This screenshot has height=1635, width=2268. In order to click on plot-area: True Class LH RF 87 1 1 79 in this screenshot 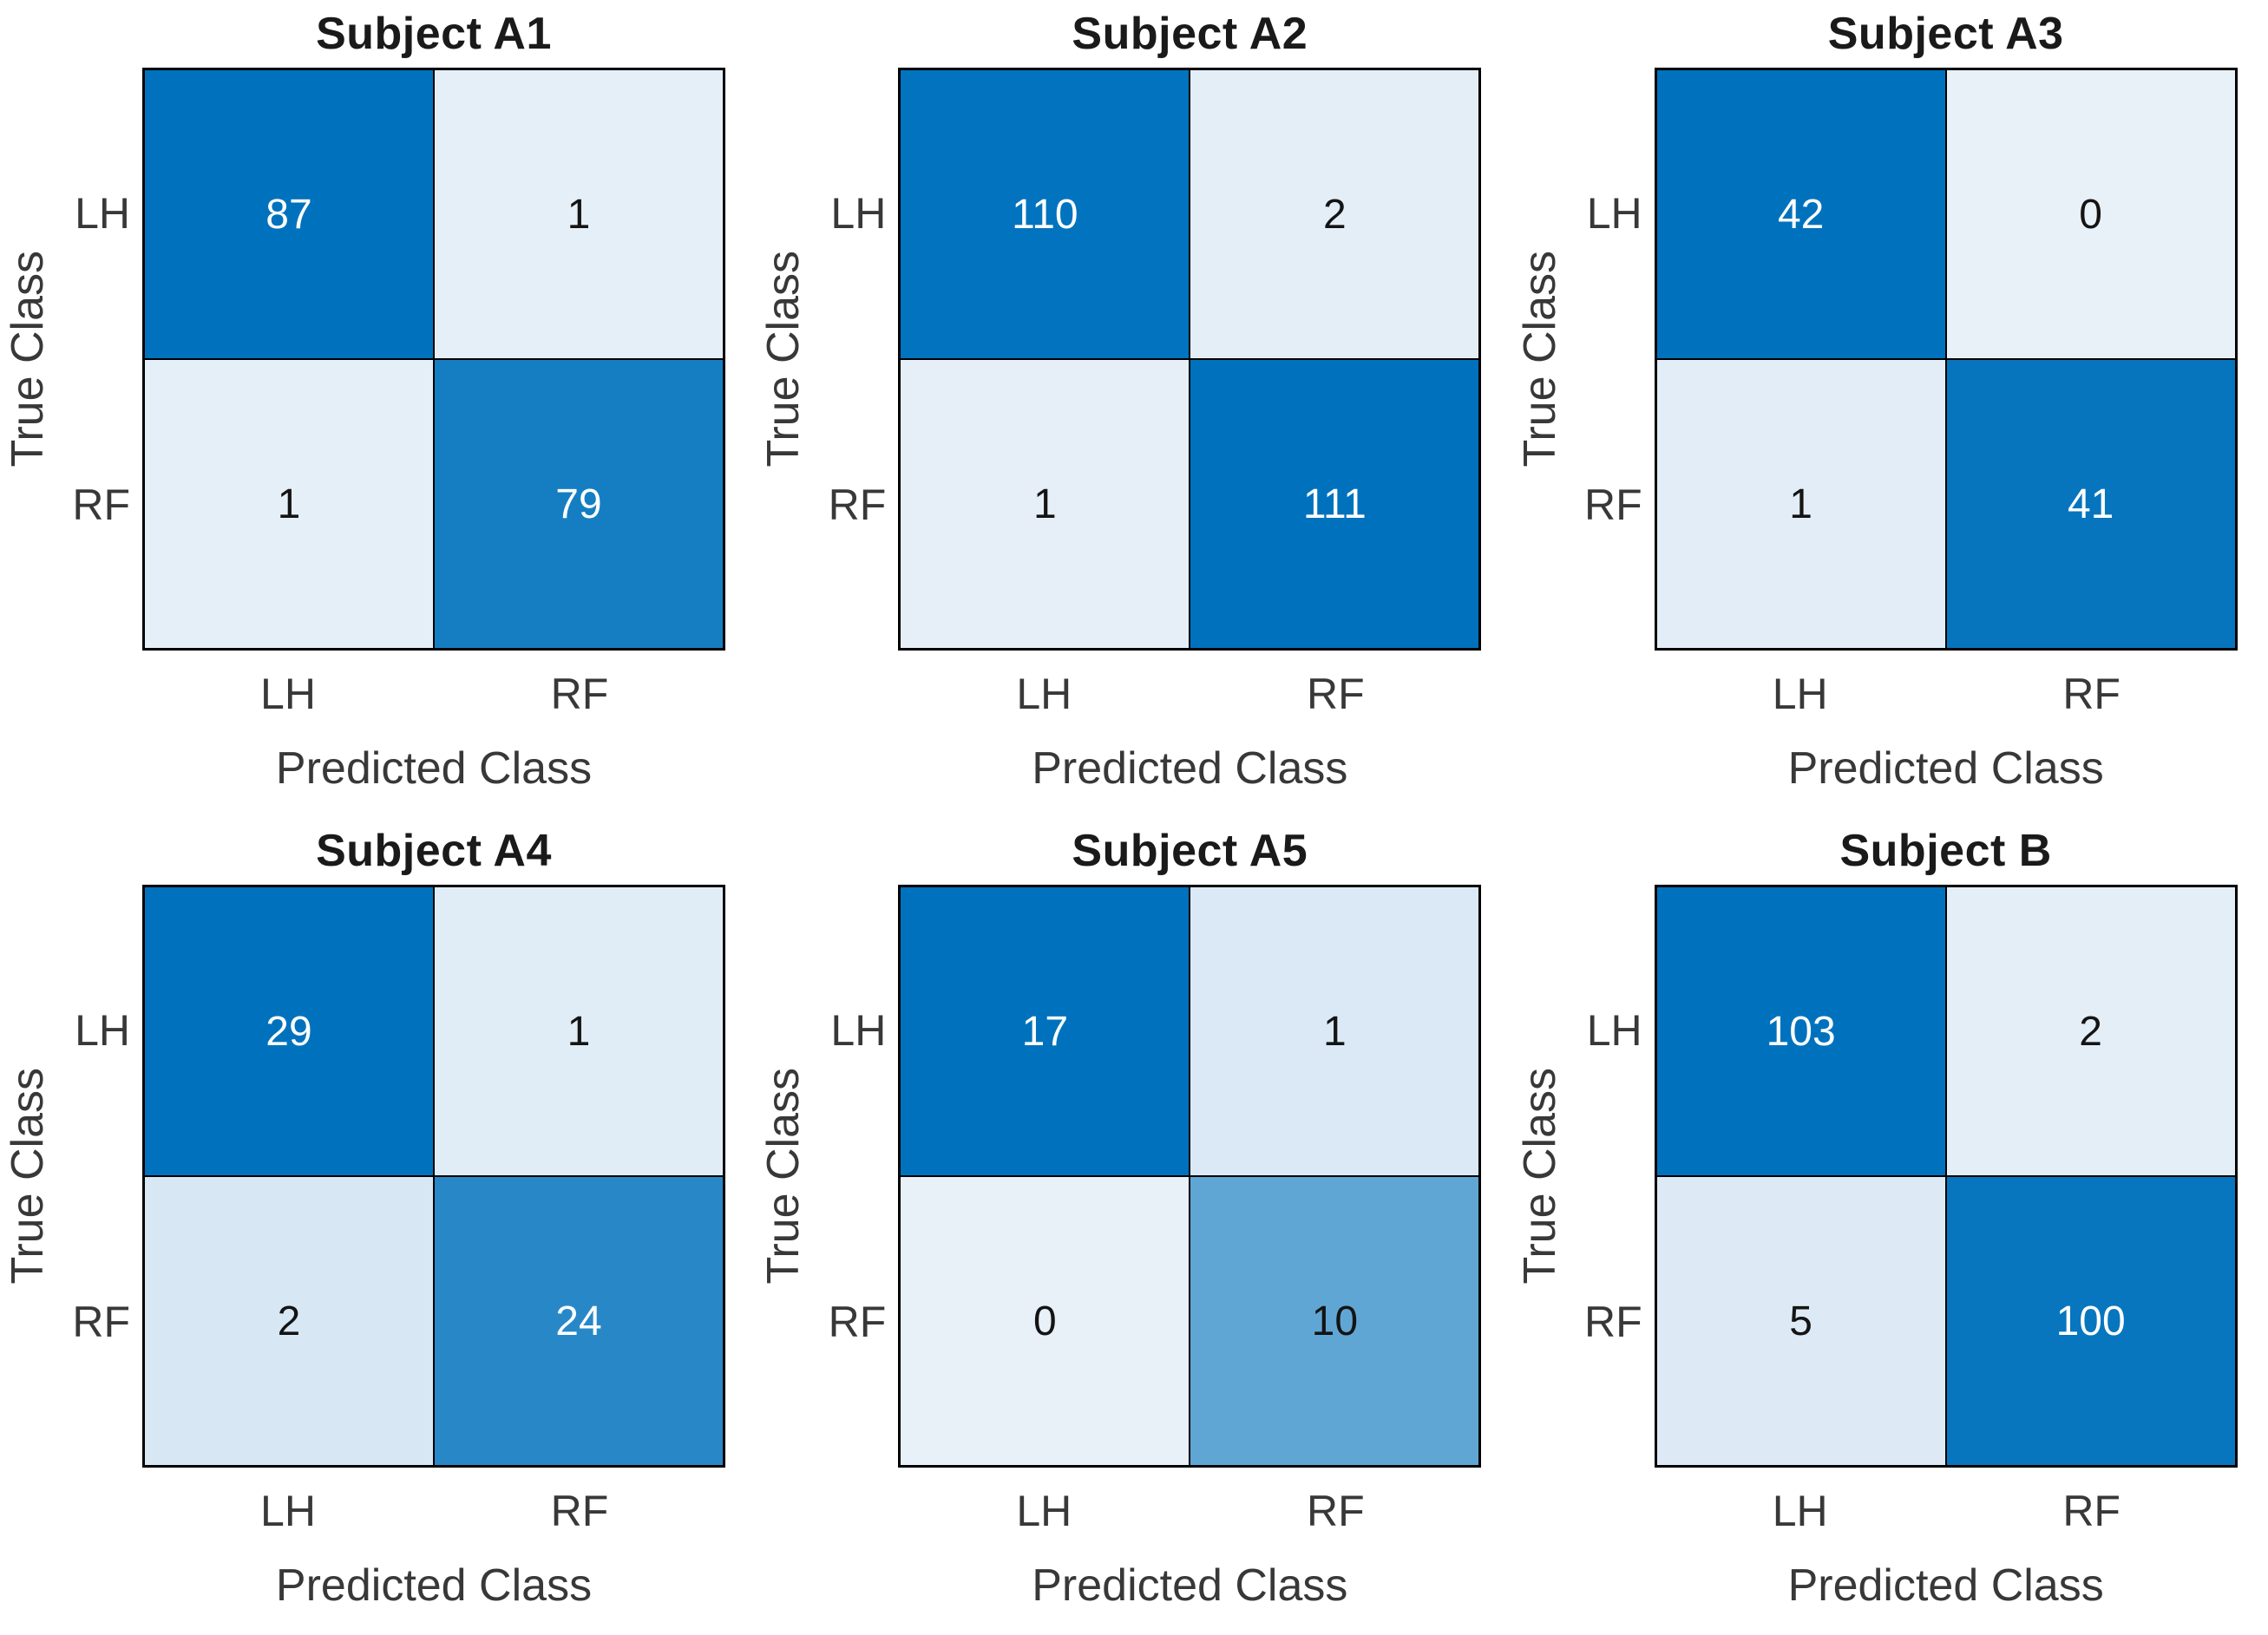, I will do `click(378, 359)`.